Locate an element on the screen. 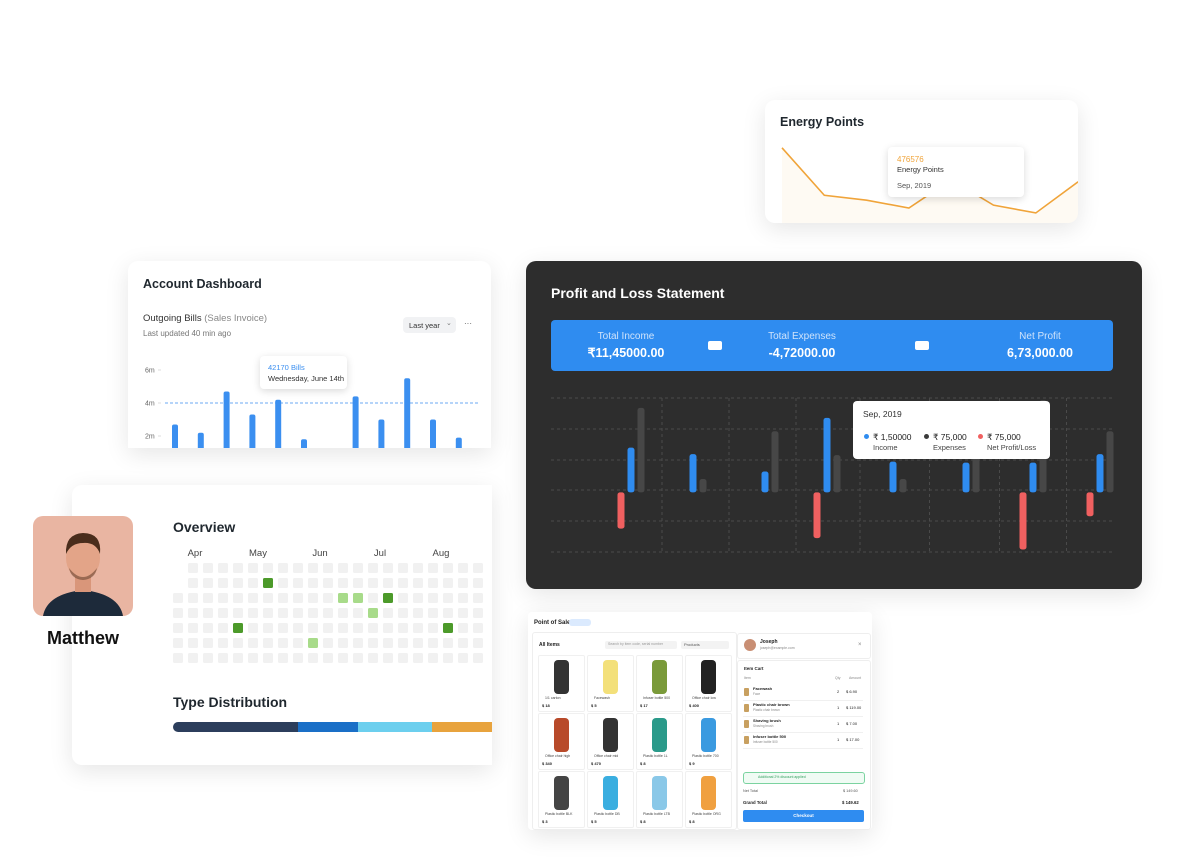 This screenshot has height=862, width=1182. all-items: All Items is located at coordinates (549, 645).